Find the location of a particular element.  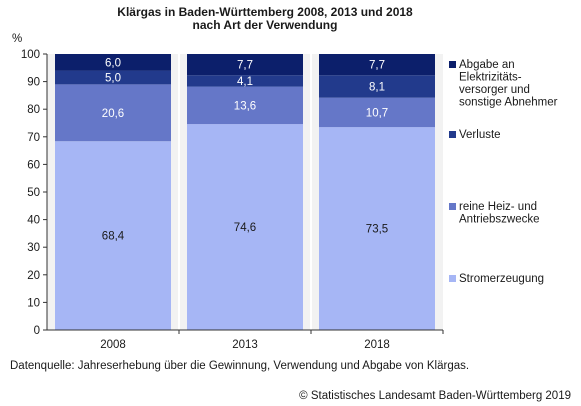

data-label: 5,0 is located at coordinates (113, 78).